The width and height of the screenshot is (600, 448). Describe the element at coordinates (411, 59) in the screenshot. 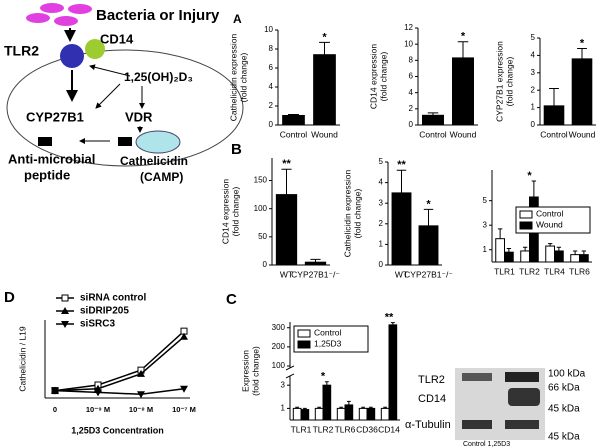

I see `y-tick-label: 8` at that location.